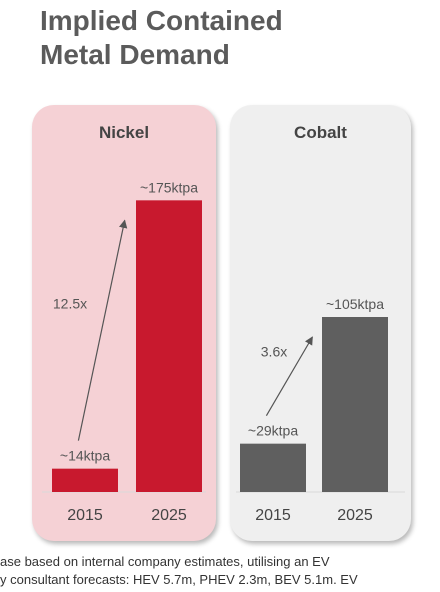  I want to click on title-line-2: Metal Demand, so click(135, 54).